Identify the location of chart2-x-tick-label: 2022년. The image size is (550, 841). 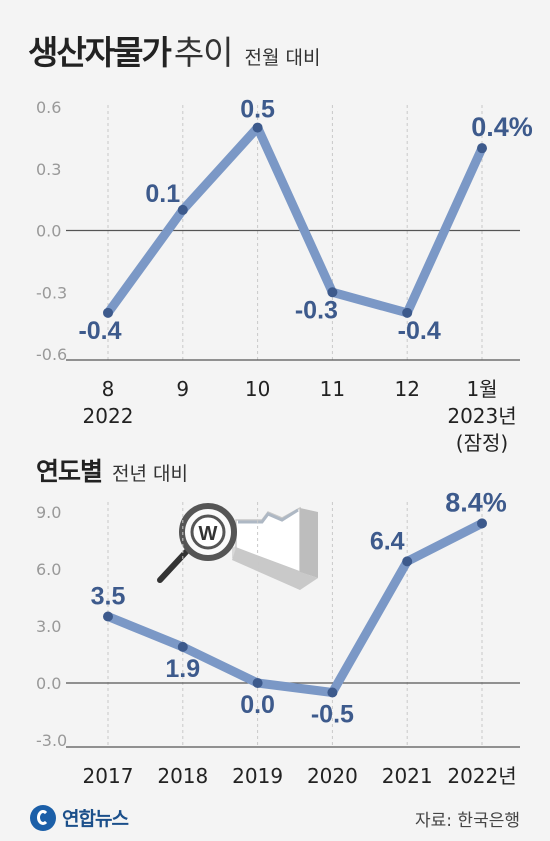
(481, 776).